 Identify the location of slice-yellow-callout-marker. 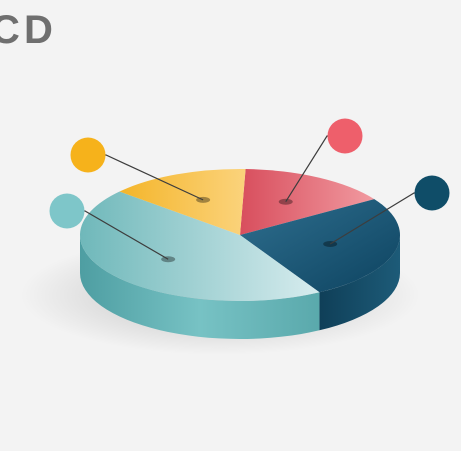
(88, 155).